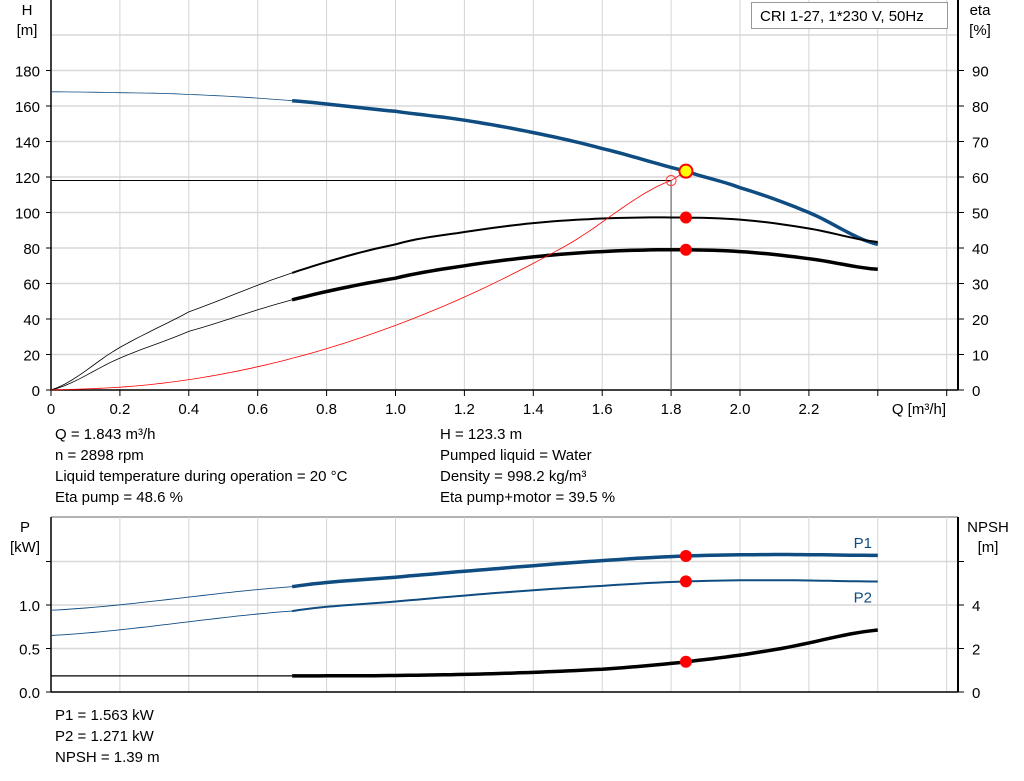 This screenshot has height=781, width=1024. What do you see at coordinates (919, 409) in the screenshot?
I see `x-axis-label: Q [m³/h]` at bounding box center [919, 409].